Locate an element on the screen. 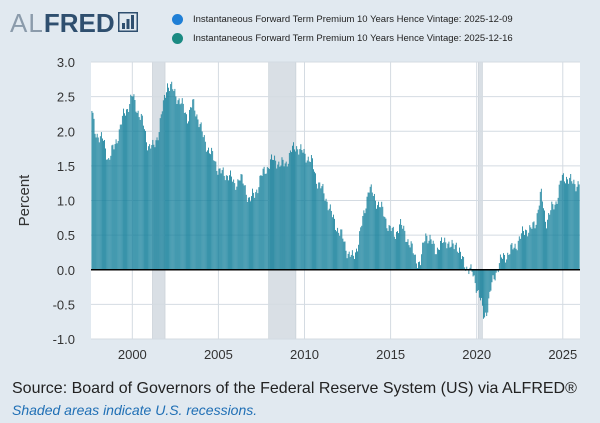 The height and width of the screenshot is (423, 600). alfred-logo: AL FRED is located at coordinates (74, 23).